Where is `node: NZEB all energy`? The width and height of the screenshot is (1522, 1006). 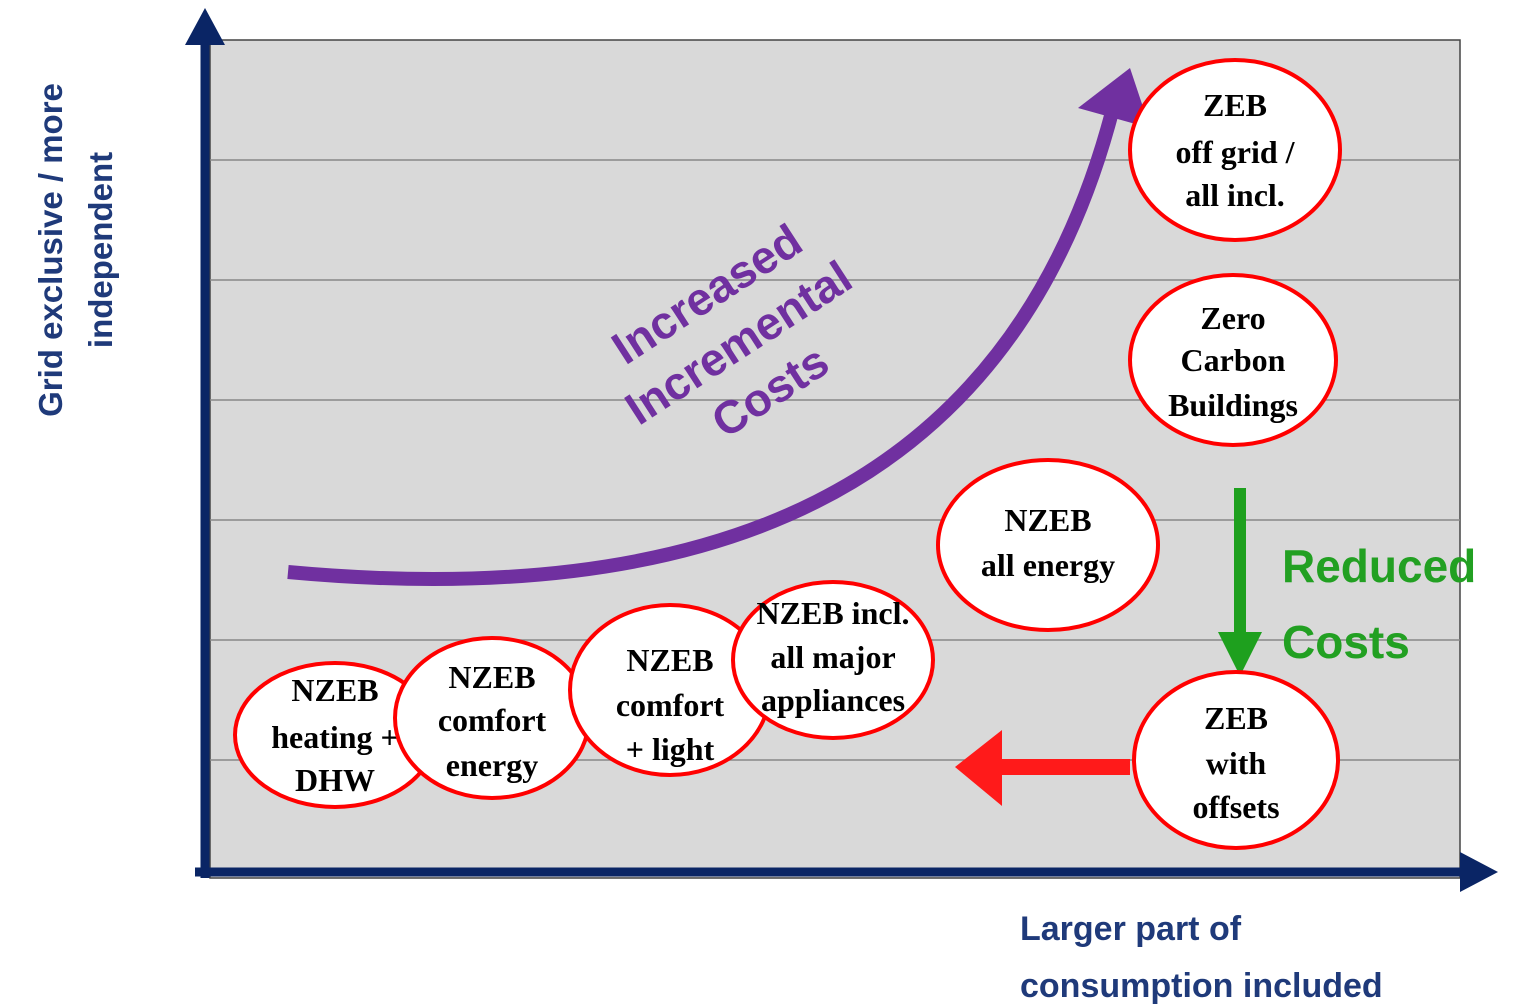
node: NZEB all energy is located at coordinates (1048, 545).